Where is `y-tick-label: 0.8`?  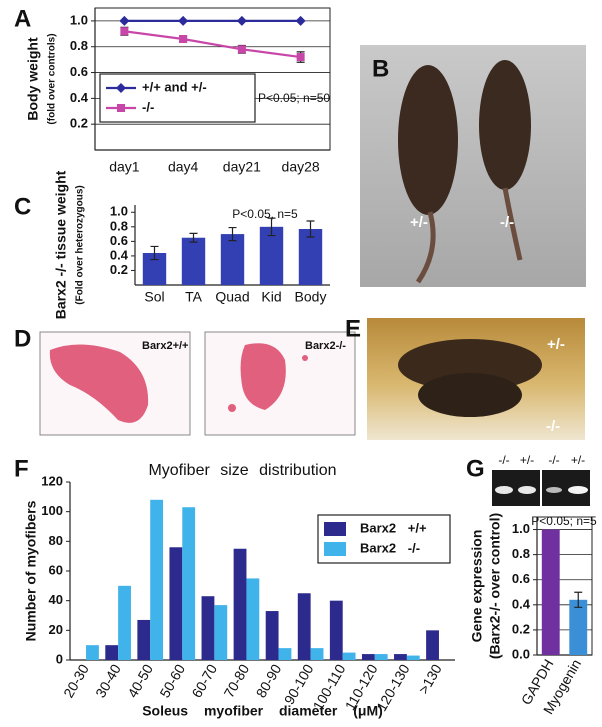
y-tick-label: 0.8 is located at coordinates (119, 225).